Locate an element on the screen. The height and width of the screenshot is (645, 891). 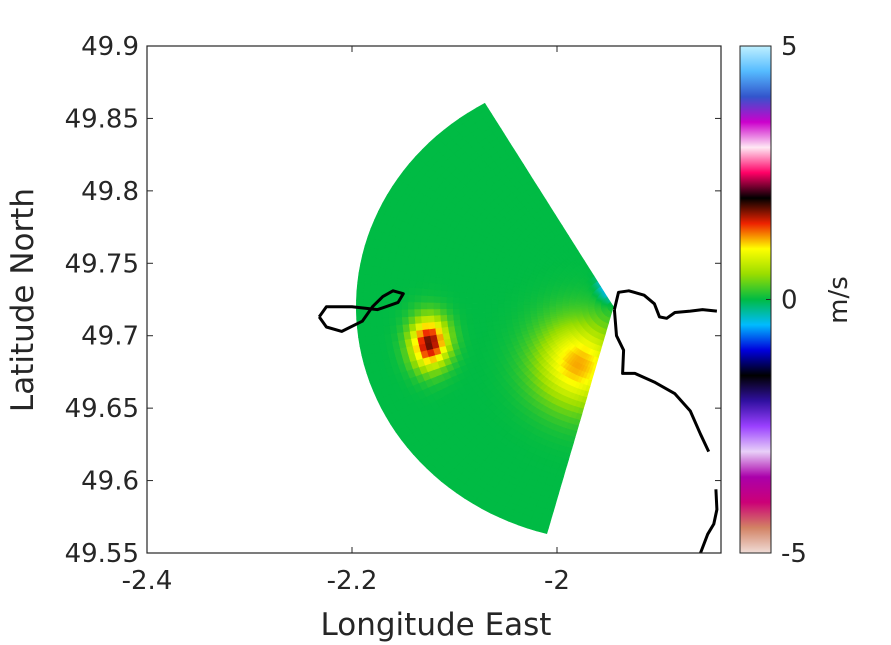
x-tick-label: -2 is located at coordinates (557, 581).